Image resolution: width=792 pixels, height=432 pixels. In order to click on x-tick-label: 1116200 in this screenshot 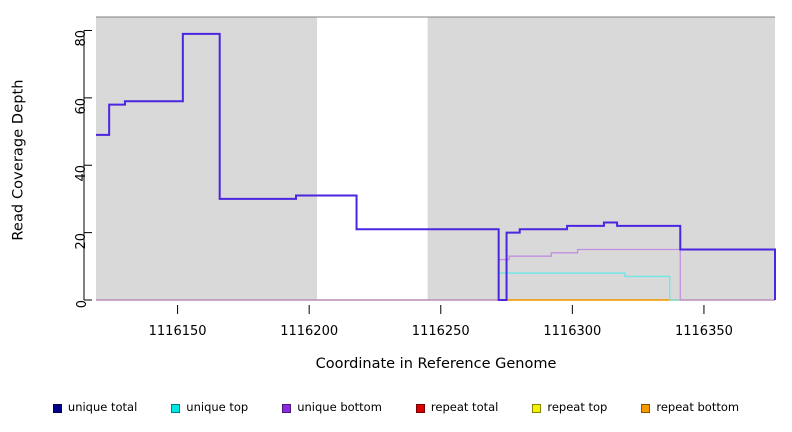, I will do `click(309, 331)`.